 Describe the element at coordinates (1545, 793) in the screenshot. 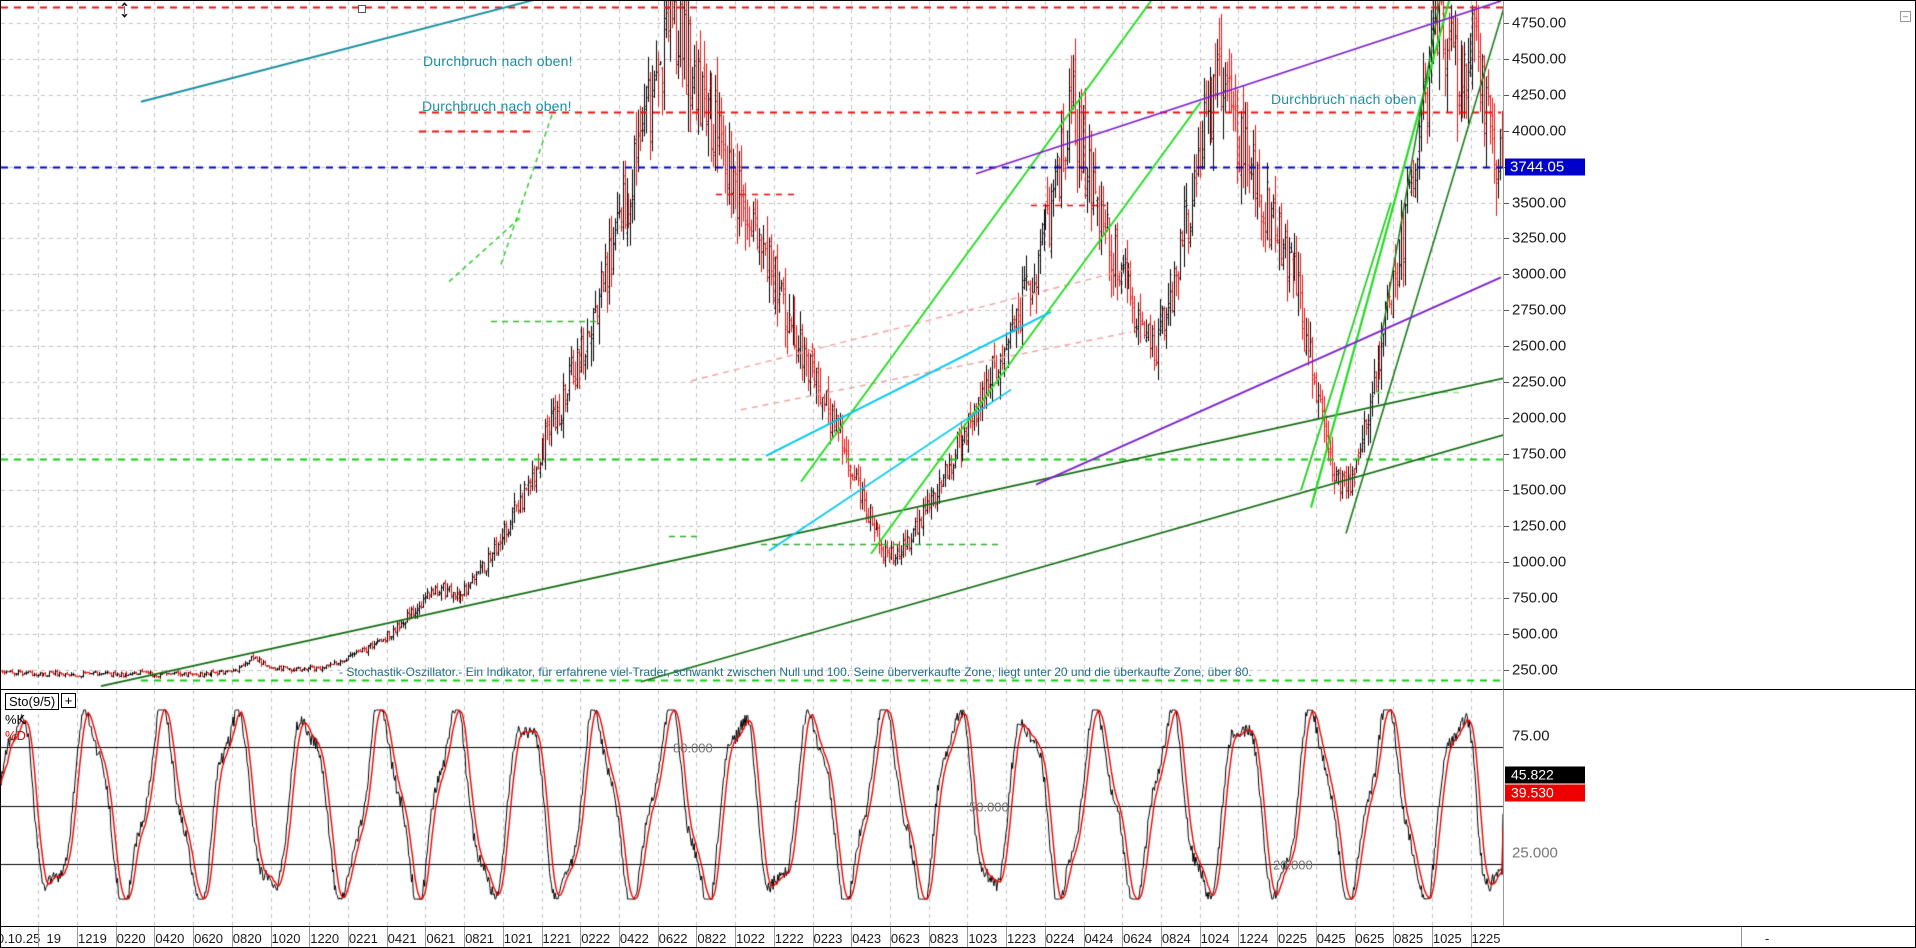

I see `indicator-value-d: 39.530` at that location.